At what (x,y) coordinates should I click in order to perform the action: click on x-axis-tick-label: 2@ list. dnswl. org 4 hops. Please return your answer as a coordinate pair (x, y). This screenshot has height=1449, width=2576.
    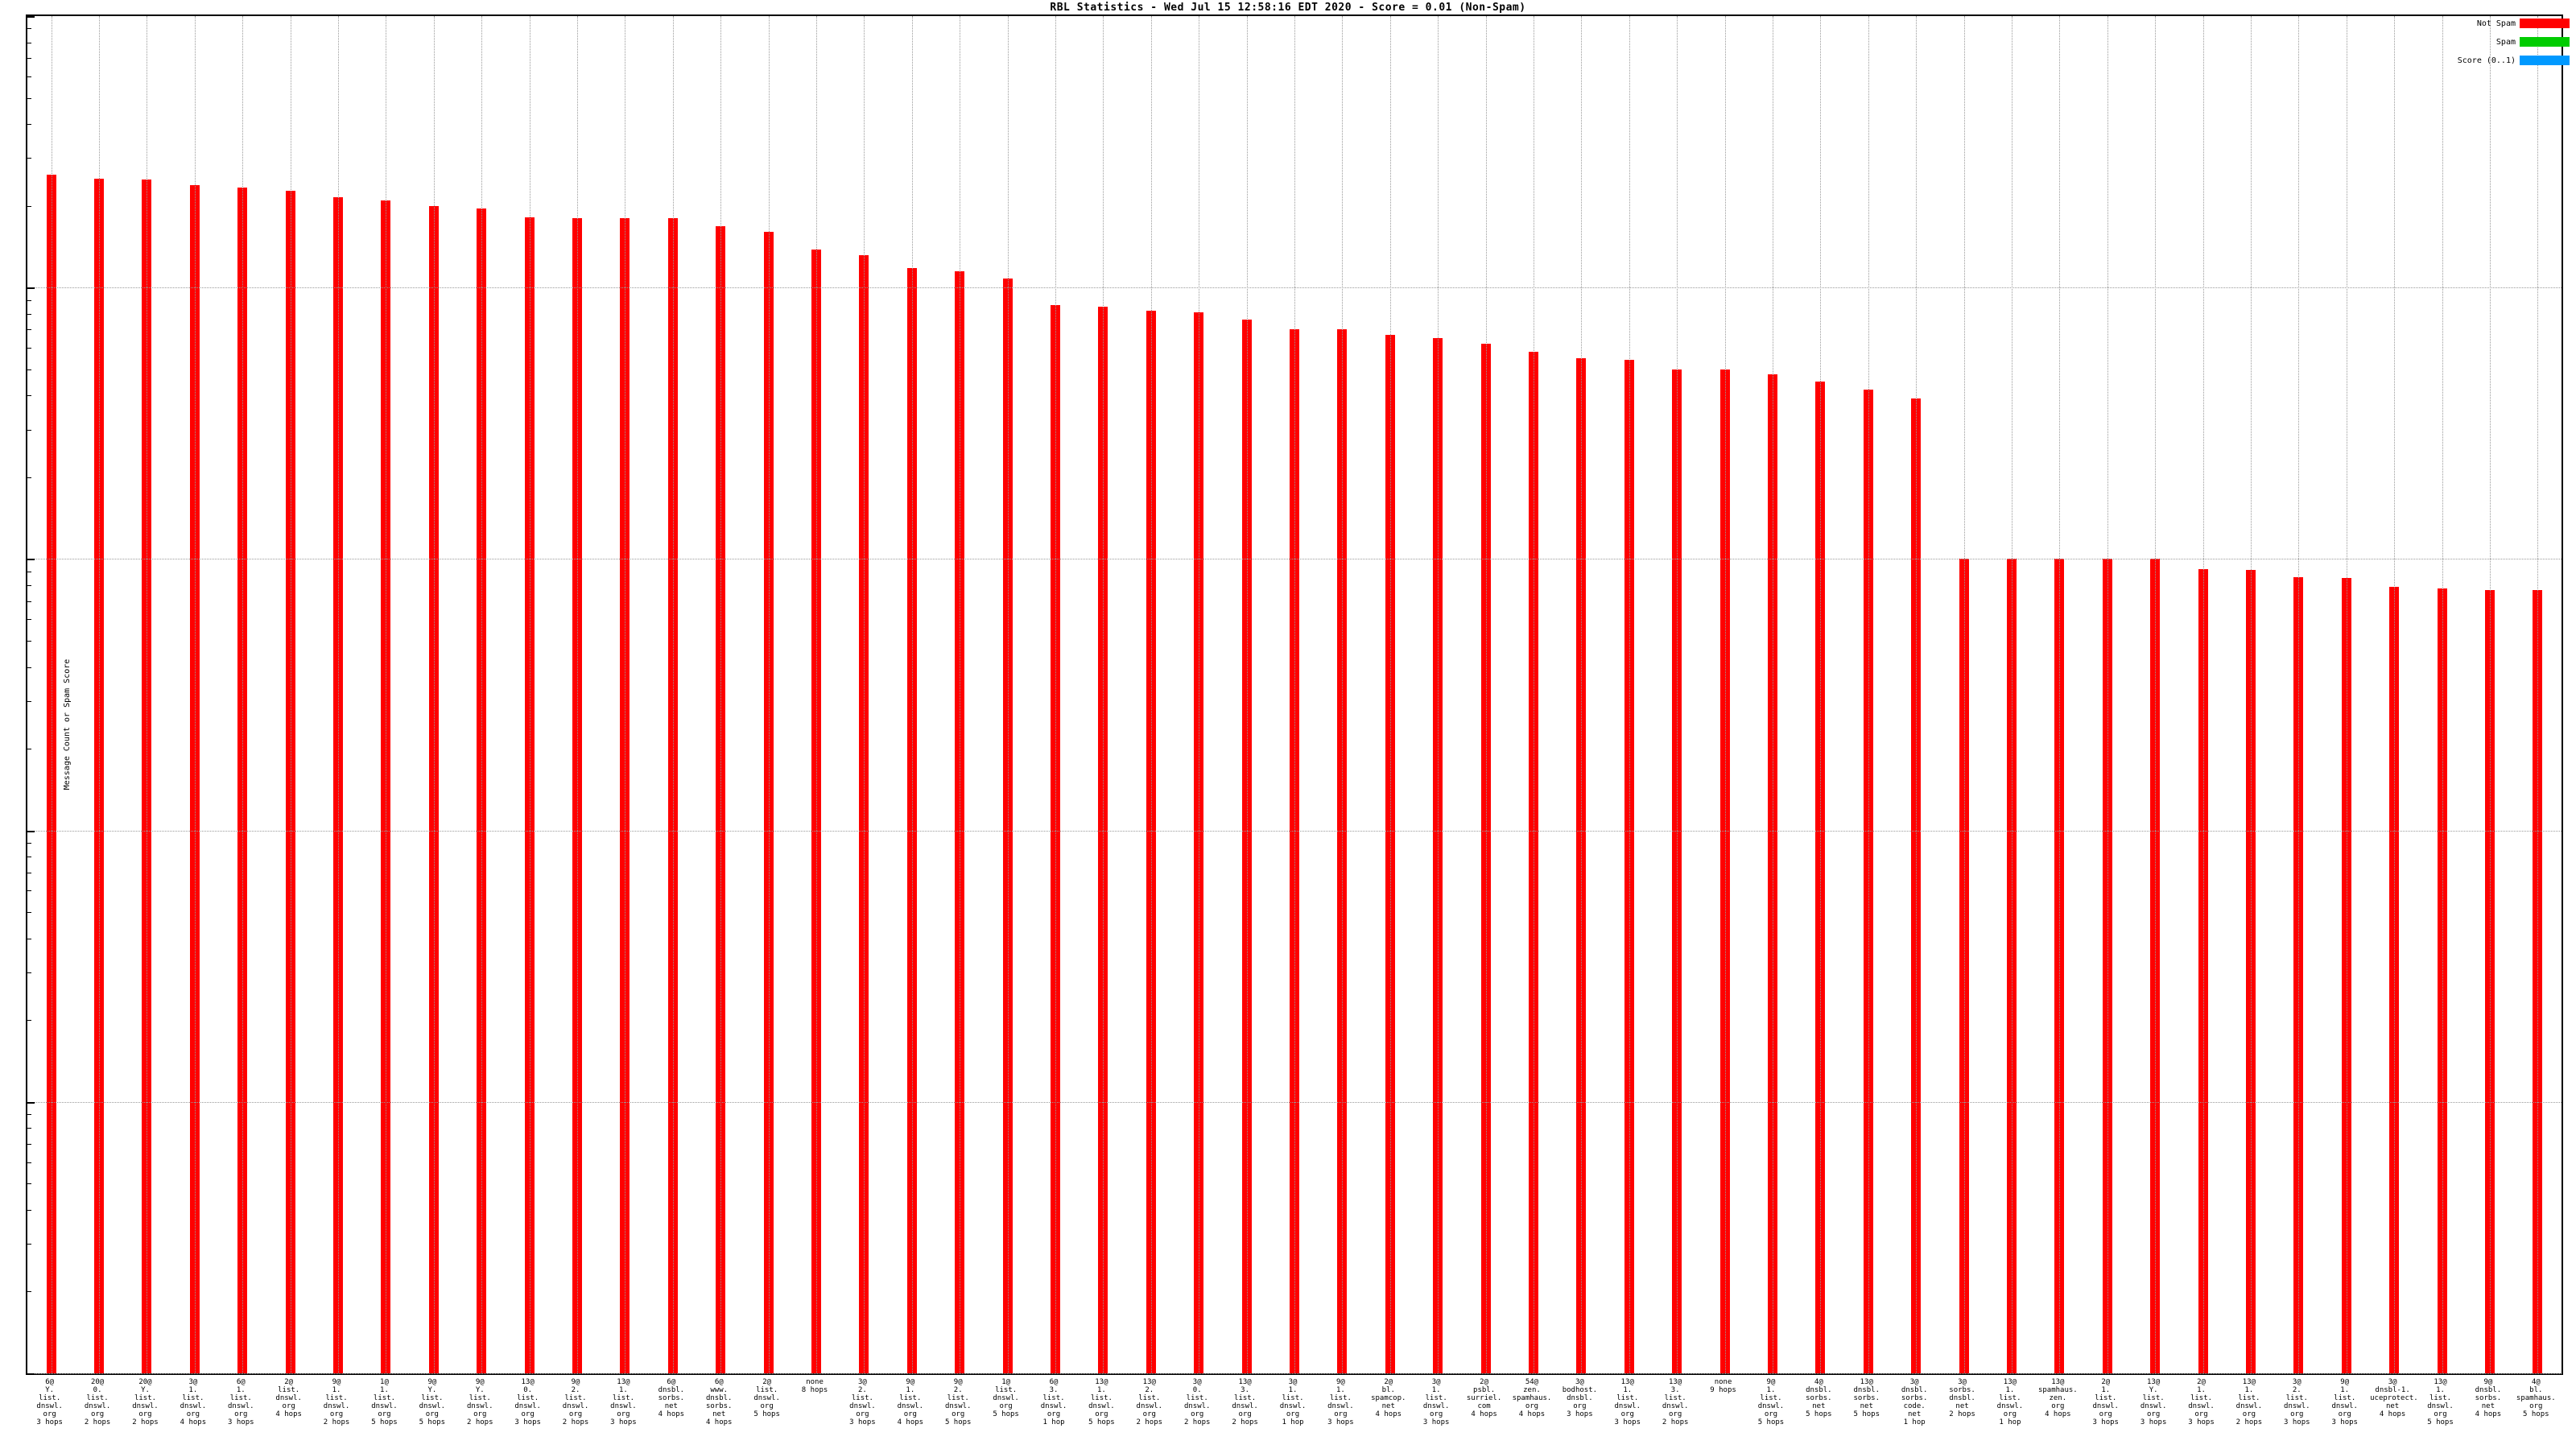
    Looking at the image, I should click on (288, 1398).